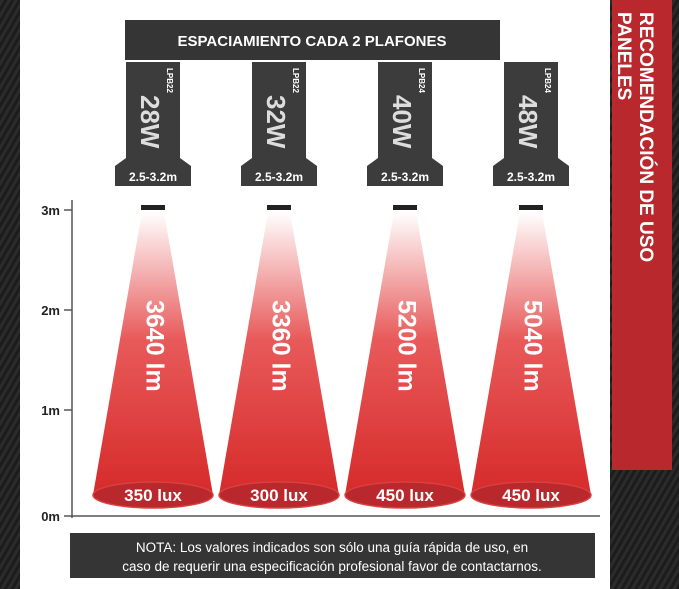  I want to click on height-label: 1m, so click(50, 410).